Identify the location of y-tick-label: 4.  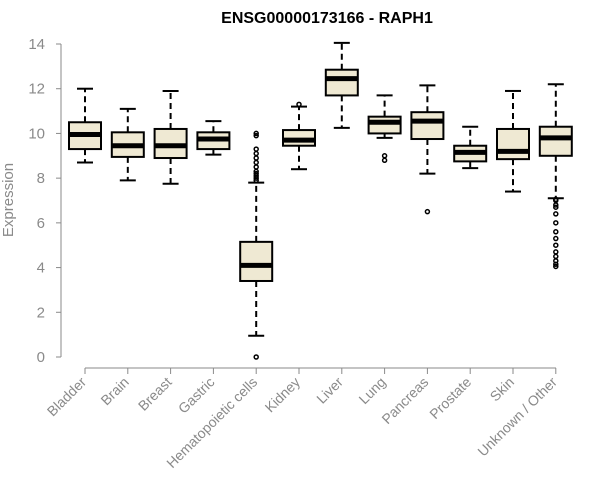
(41, 268).